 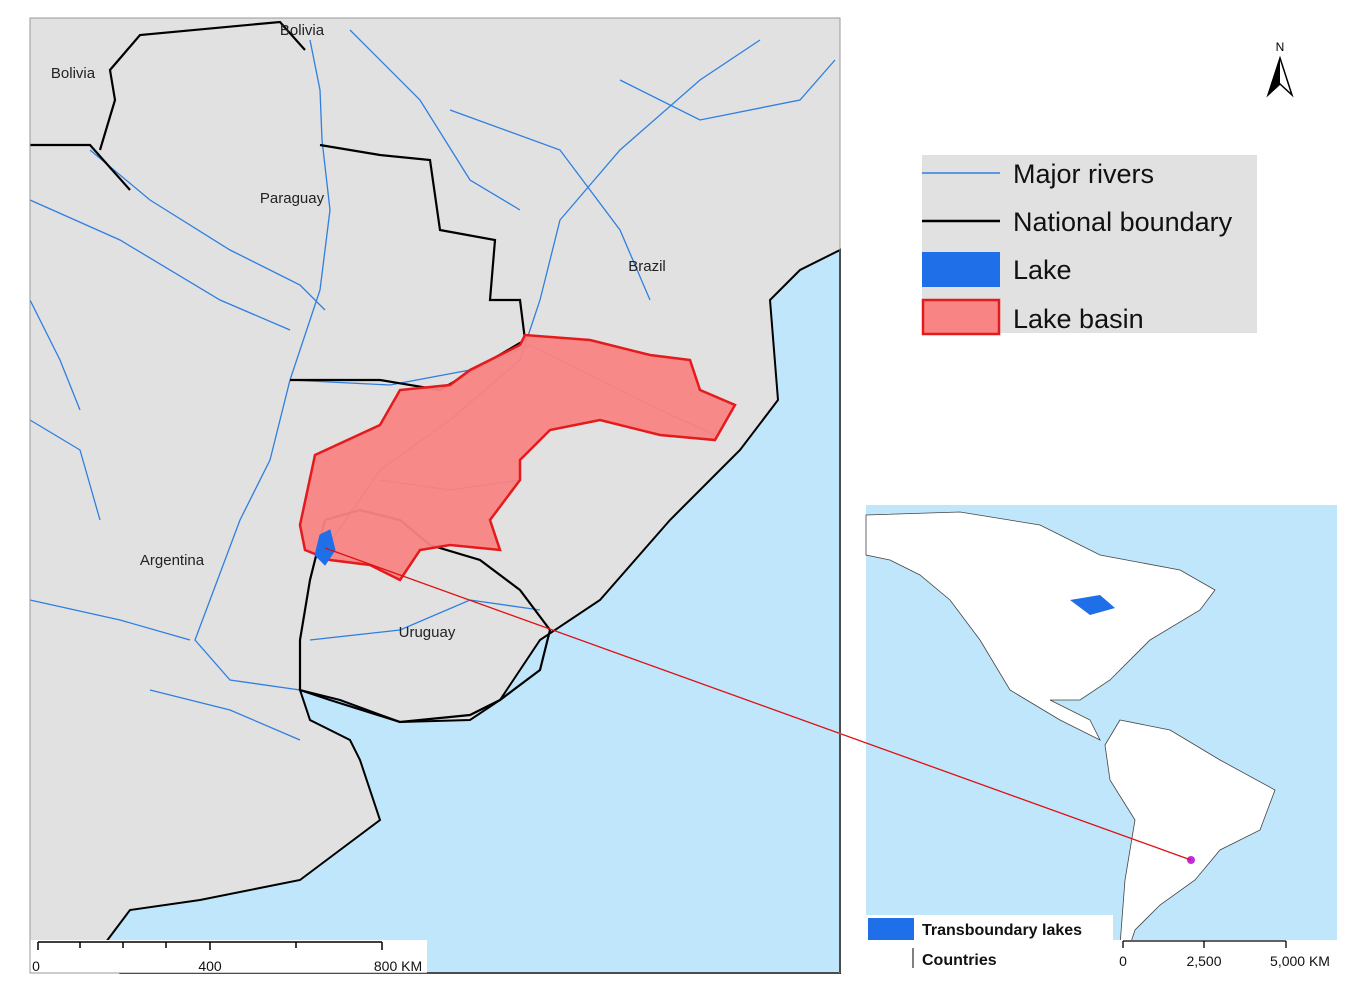 I want to click on north-label: N, so click(x=1280, y=47).